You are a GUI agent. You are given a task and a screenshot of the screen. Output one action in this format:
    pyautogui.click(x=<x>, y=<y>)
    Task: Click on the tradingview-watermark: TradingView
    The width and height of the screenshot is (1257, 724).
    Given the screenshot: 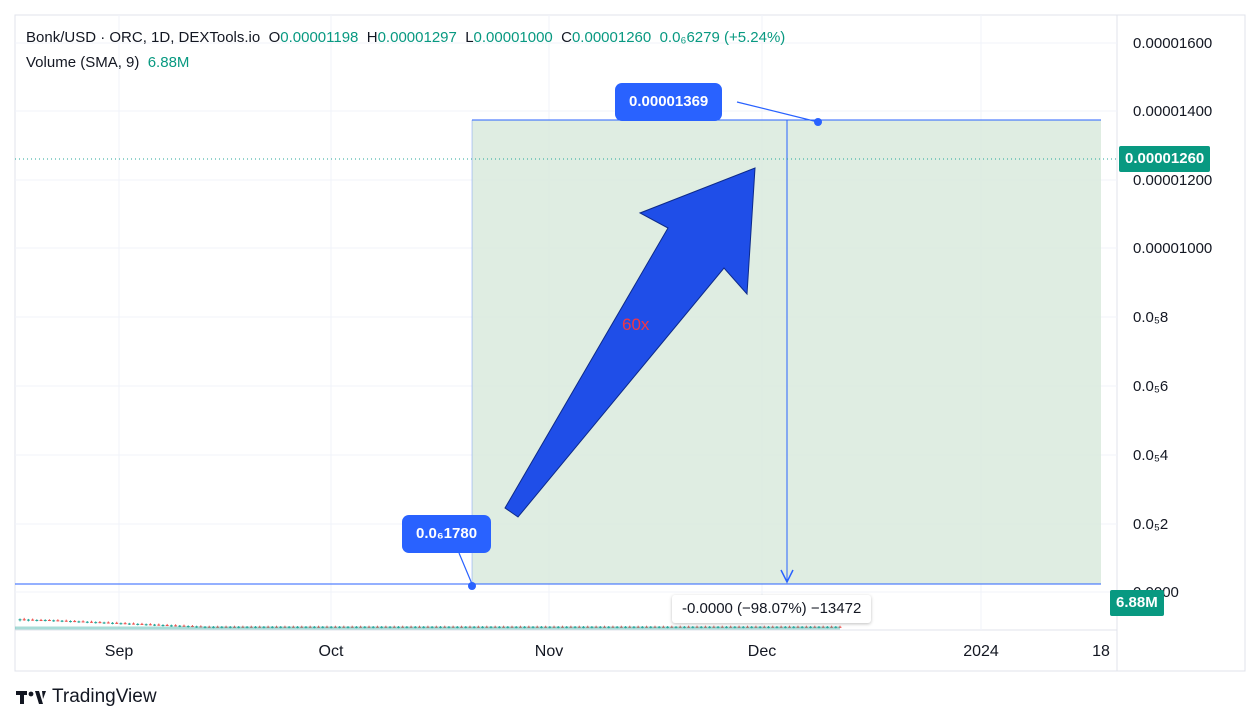 What is the action you would take?
    pyautogui.click(x=86, y=697)
    